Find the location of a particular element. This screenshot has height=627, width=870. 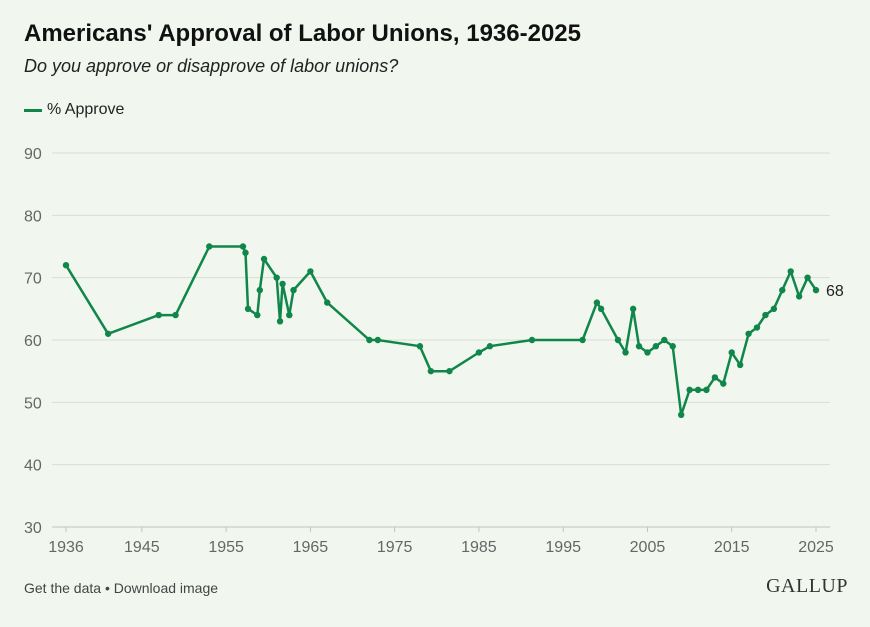

x-tick-label: 1985 is located at coordinates (479, 547).